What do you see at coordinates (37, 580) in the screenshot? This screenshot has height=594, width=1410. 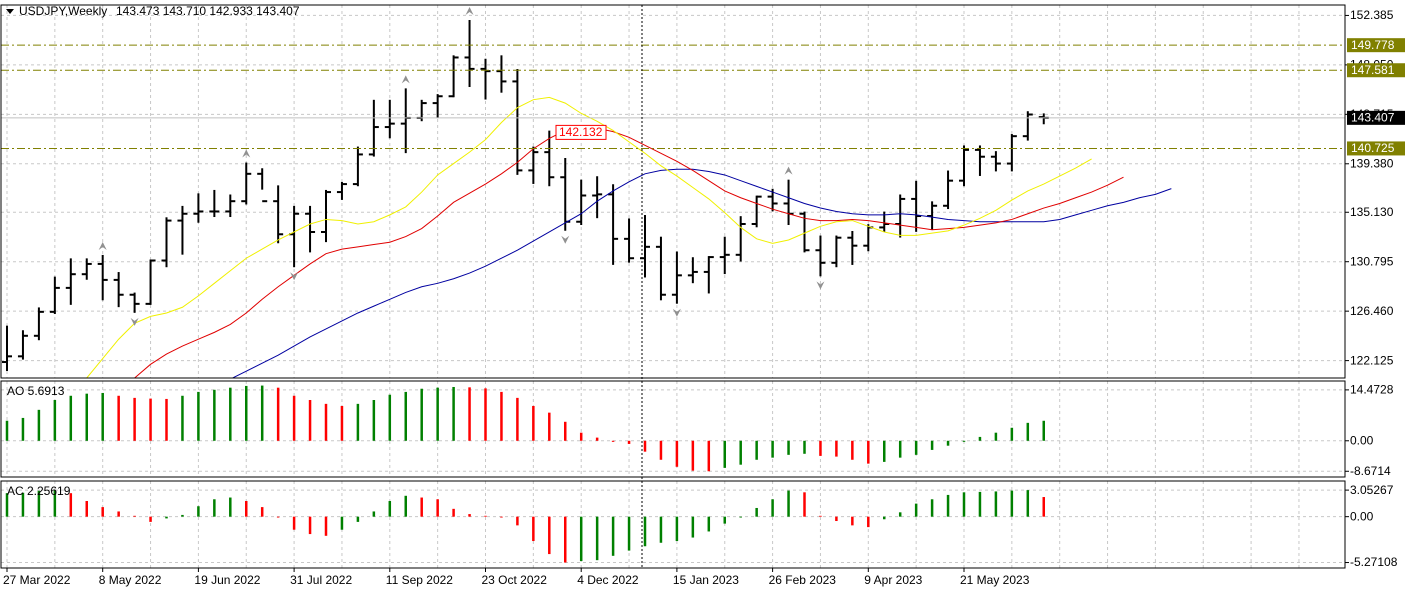 I see `x-tick-label: 27 Mar 2022` at bounding box center [37, 580].